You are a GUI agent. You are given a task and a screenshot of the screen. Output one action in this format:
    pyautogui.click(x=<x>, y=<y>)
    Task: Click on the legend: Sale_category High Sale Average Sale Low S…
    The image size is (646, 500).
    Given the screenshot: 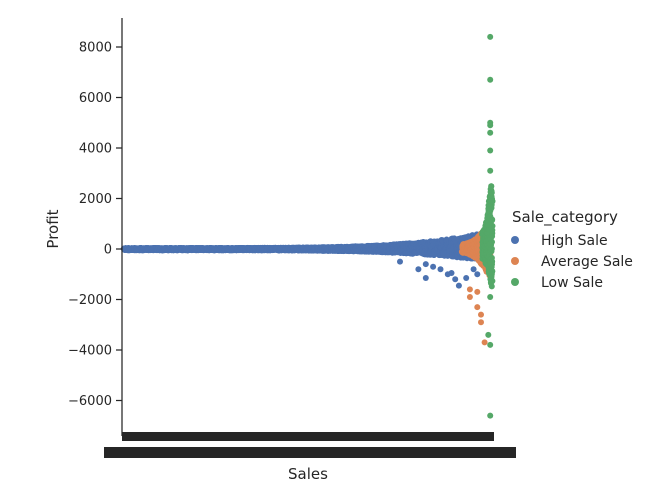 What is the action you would take?
    pyautogui.click(x=572, y=249)
    